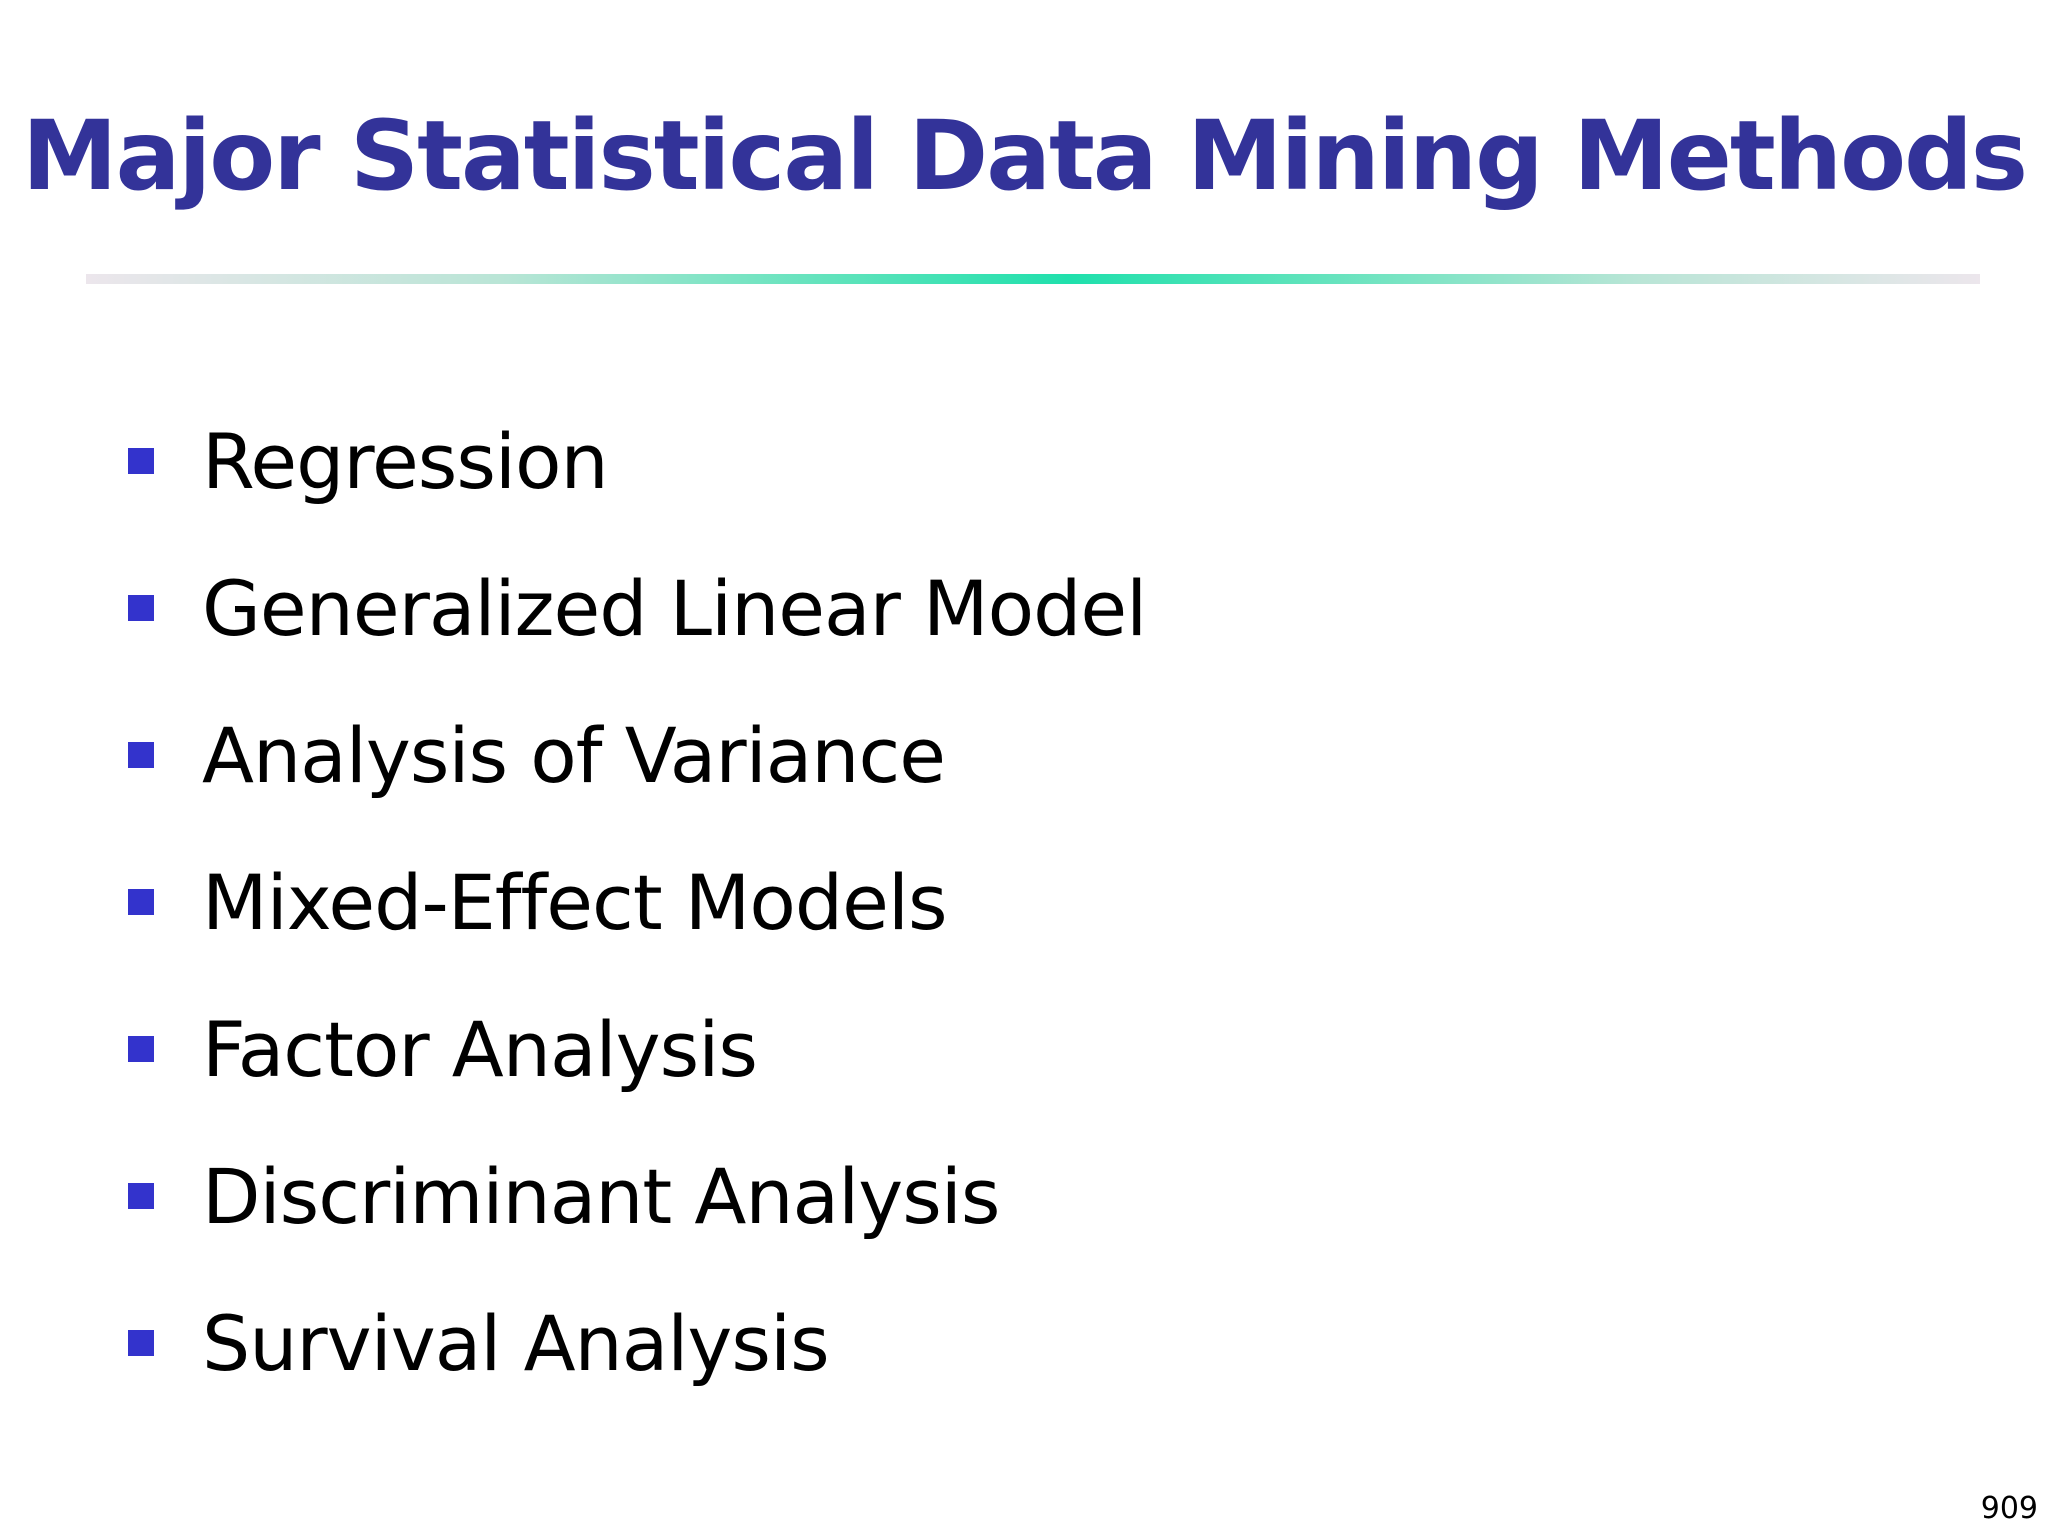 The height and width of the screenshot is (1536, 2048). I want to click on list-item-label: Factor Analysis, so click(480, 1049).